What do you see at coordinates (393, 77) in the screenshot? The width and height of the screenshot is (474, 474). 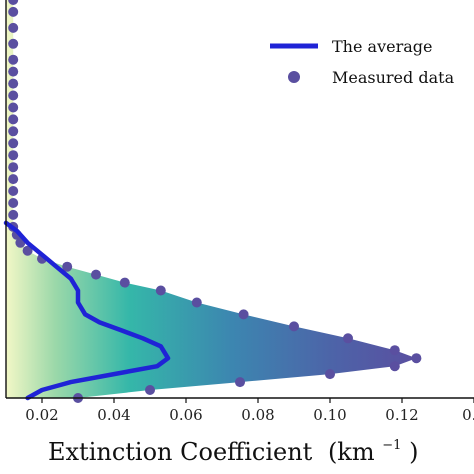 I see `legend-measured-label: Measured data` at bounding box center [393, 77].